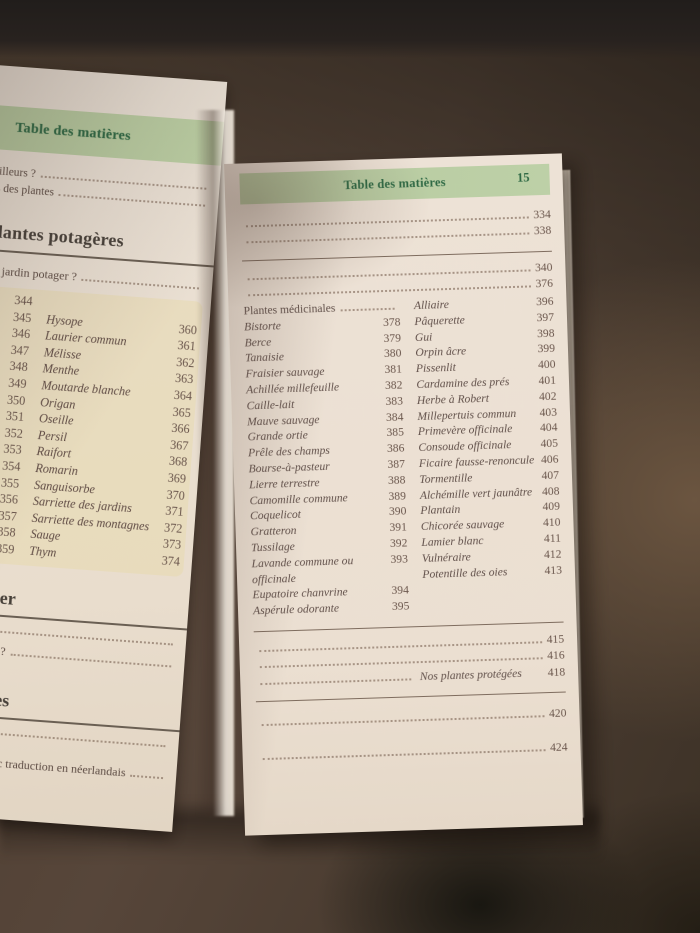  Describe the element at coordinates (452, 541) in the screenshot. I see `plant-name: Lamier blanc` at that location.